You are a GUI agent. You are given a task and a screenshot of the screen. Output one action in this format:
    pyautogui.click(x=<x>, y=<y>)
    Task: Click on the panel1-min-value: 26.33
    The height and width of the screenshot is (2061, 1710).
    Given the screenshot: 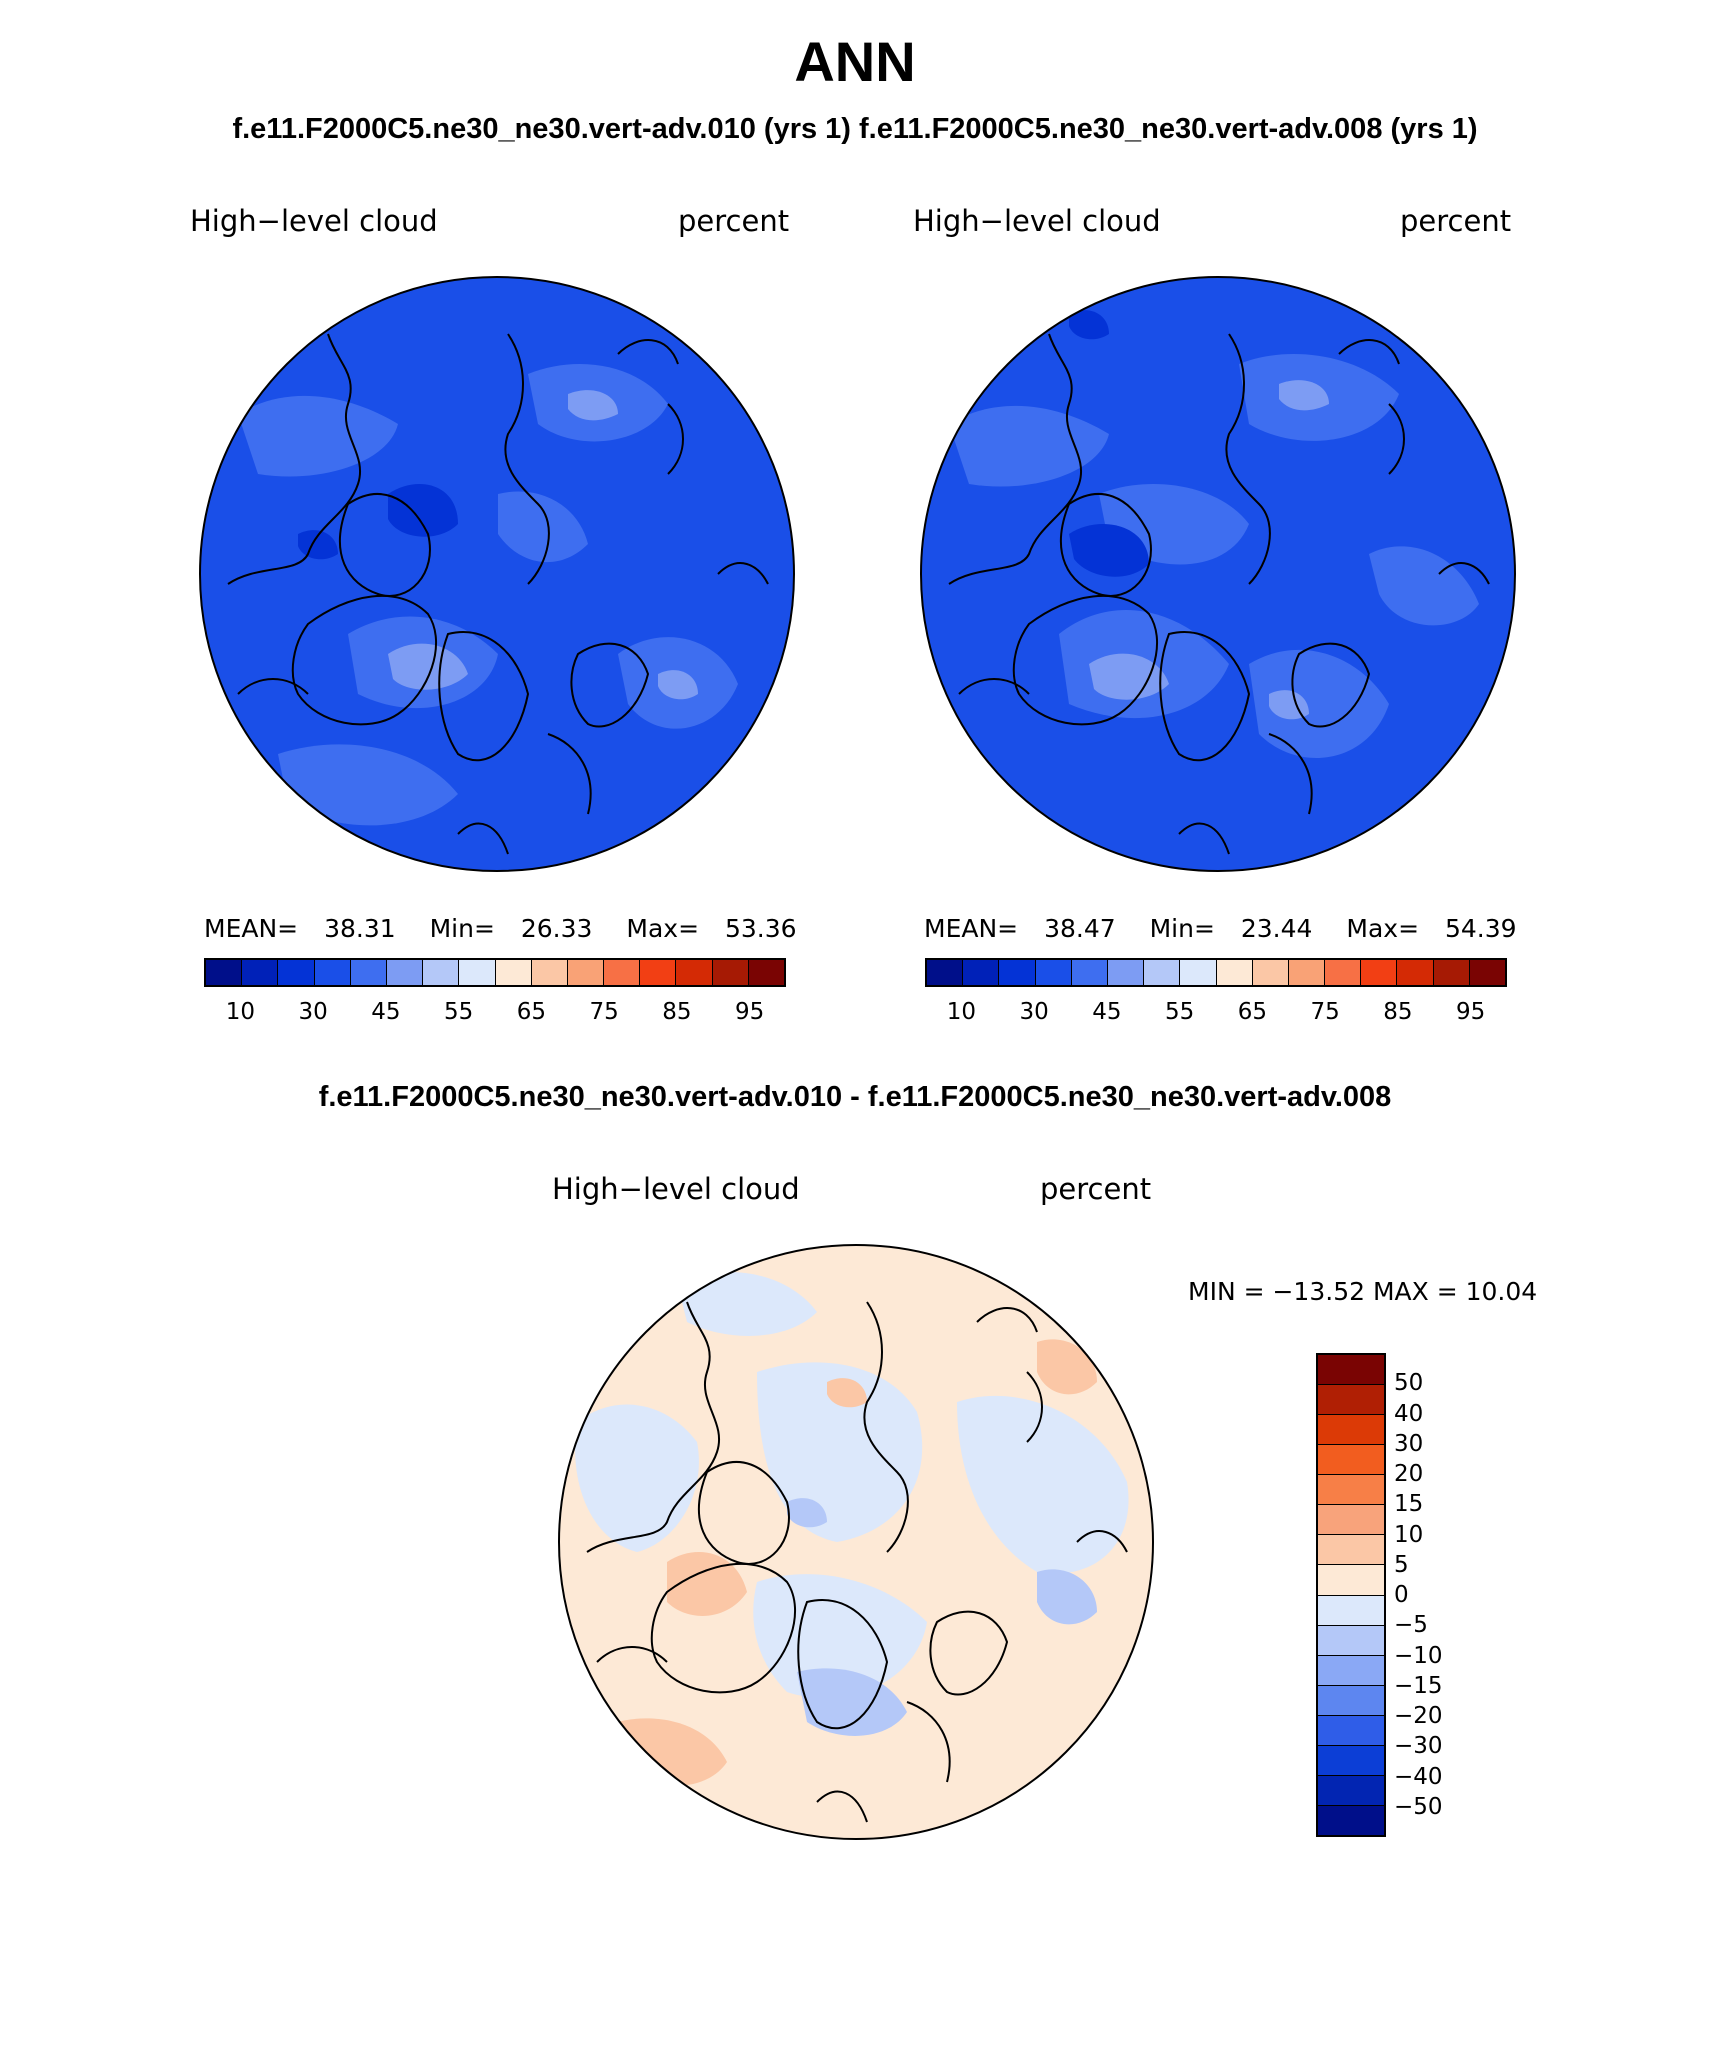 What is the action you would take?
    pyautogui.click(x=556, y=928)
    